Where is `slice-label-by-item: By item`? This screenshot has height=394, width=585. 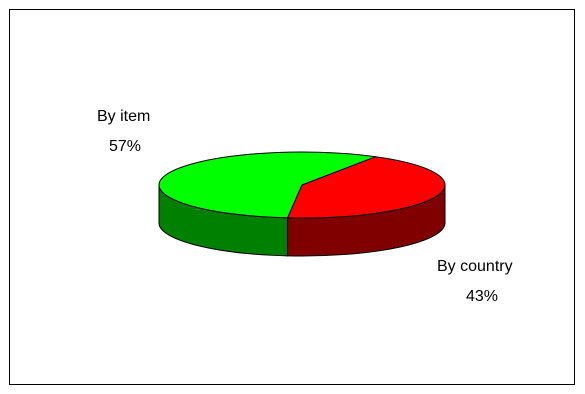
slice-label-by-item: By item is located at coordinates (123, 116).